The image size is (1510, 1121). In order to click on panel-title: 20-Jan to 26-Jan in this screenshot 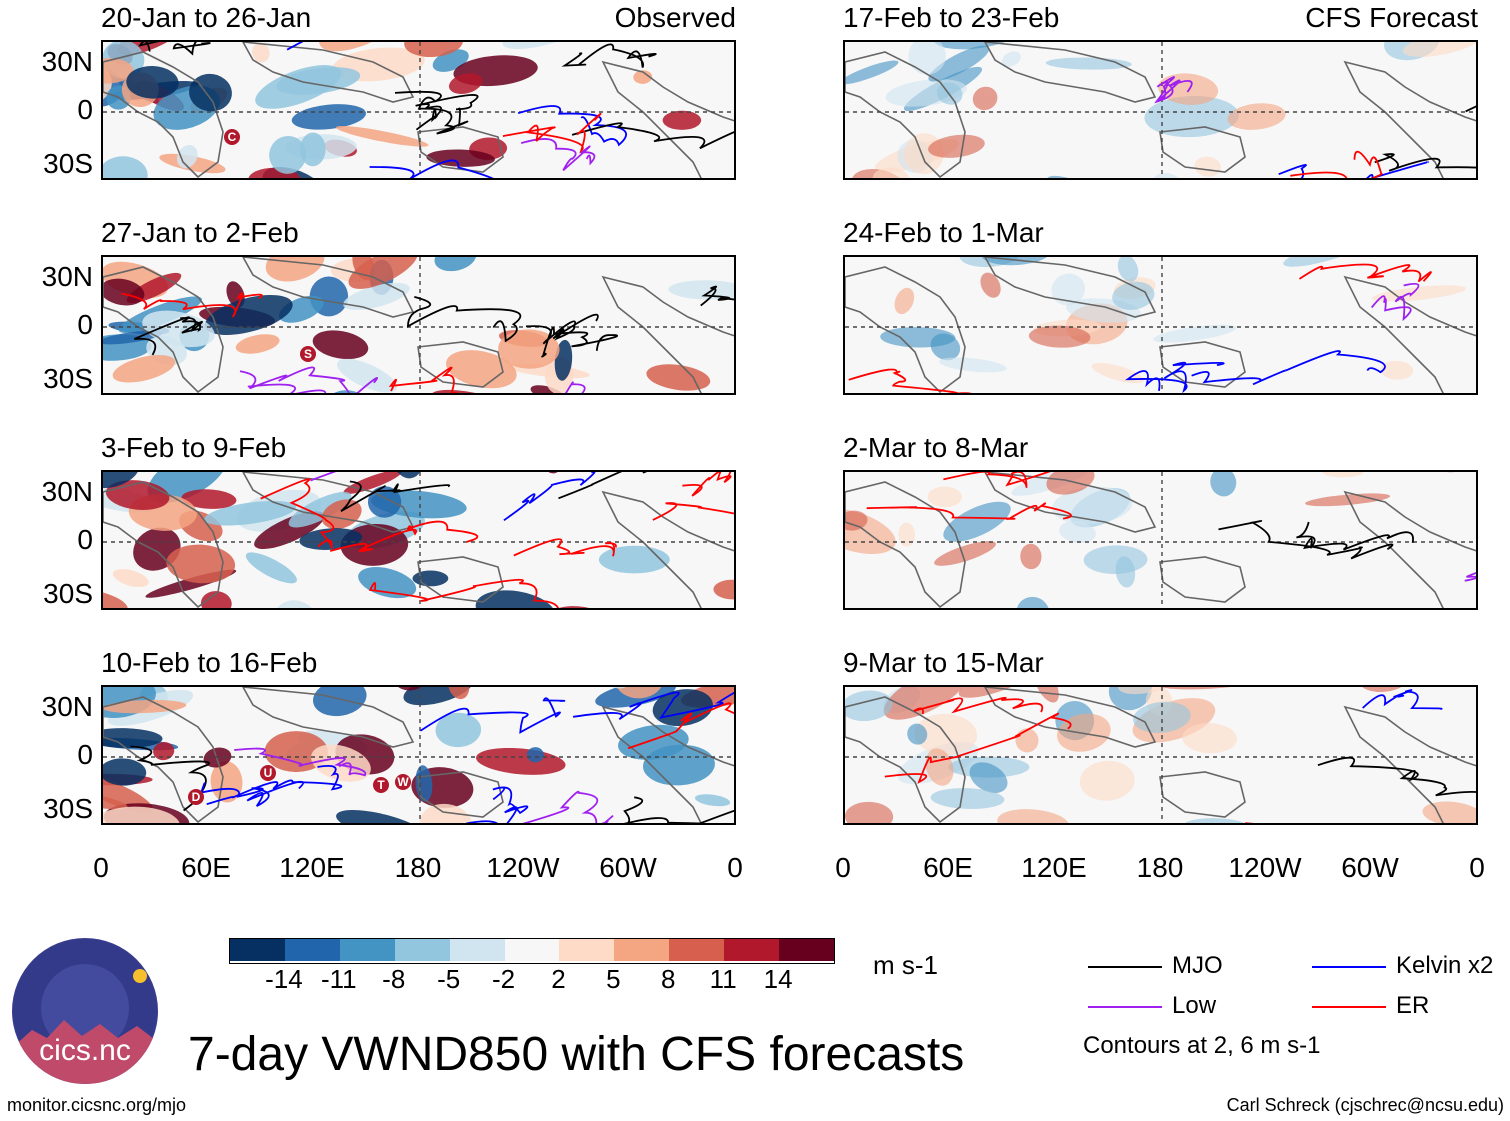, I will do `click(206, 17)`.